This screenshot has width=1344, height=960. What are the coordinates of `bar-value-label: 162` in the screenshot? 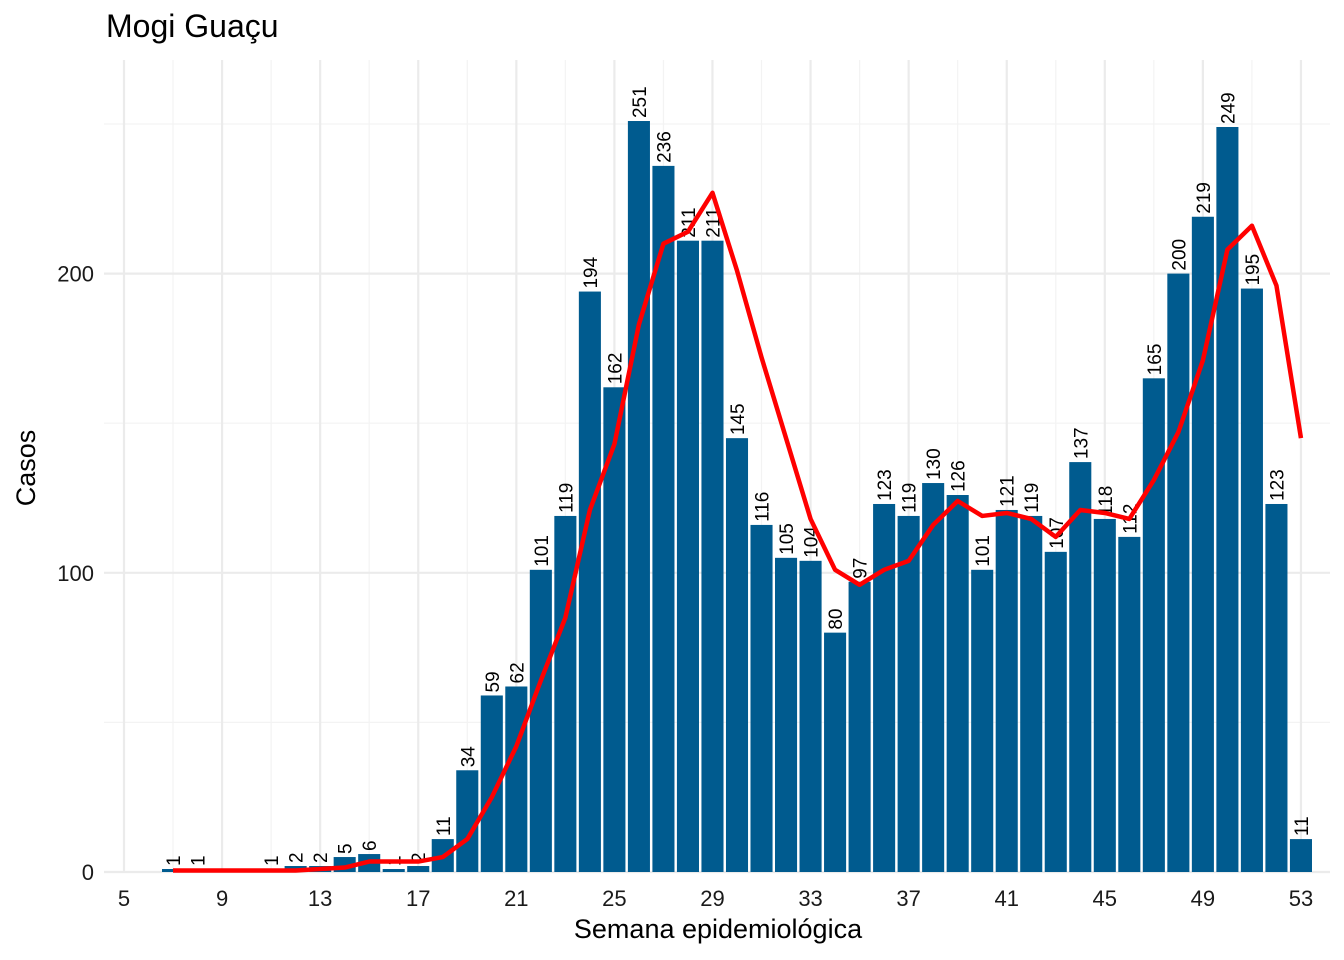 It's located at (615, 369).